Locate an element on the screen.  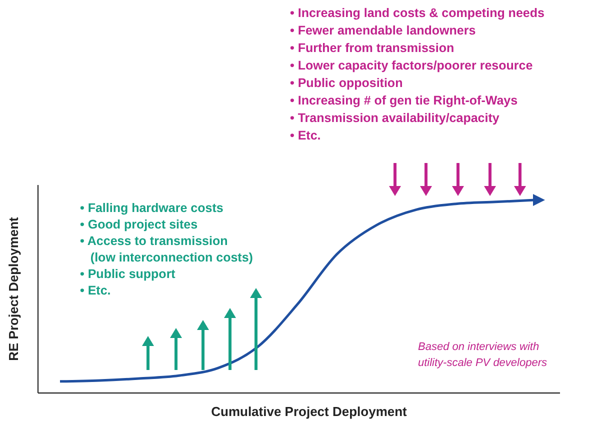
annotation: • Falling hardware costs • Good project sites • Access to transmission (low interconnection costs) • Public support • Etc. is located at coordinates (166, 249).